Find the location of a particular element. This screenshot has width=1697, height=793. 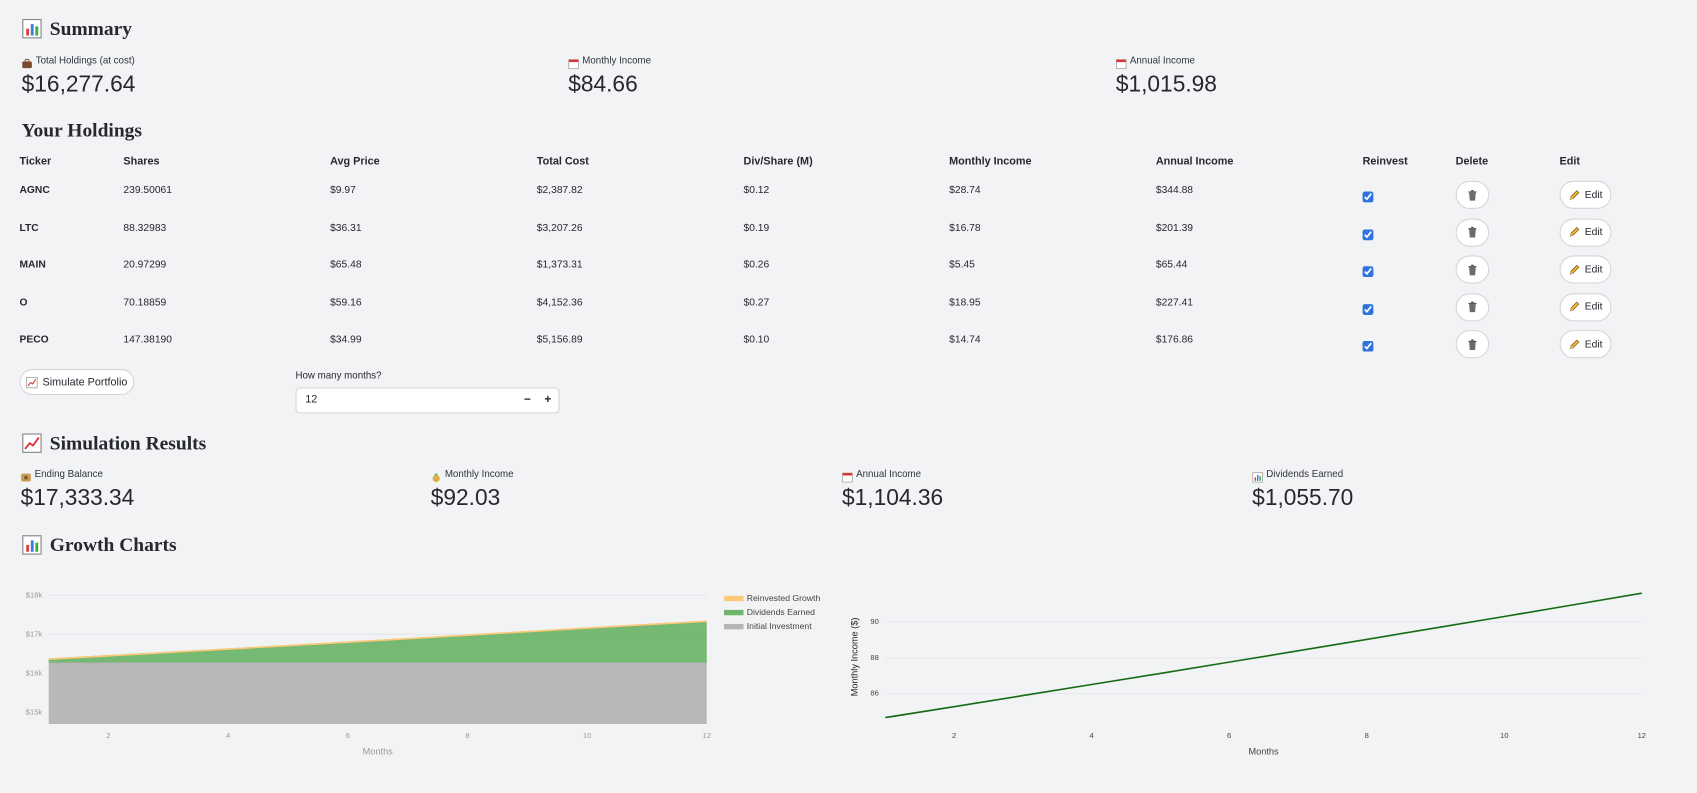

cell: $28.74 is located at coordinates (965, 190).